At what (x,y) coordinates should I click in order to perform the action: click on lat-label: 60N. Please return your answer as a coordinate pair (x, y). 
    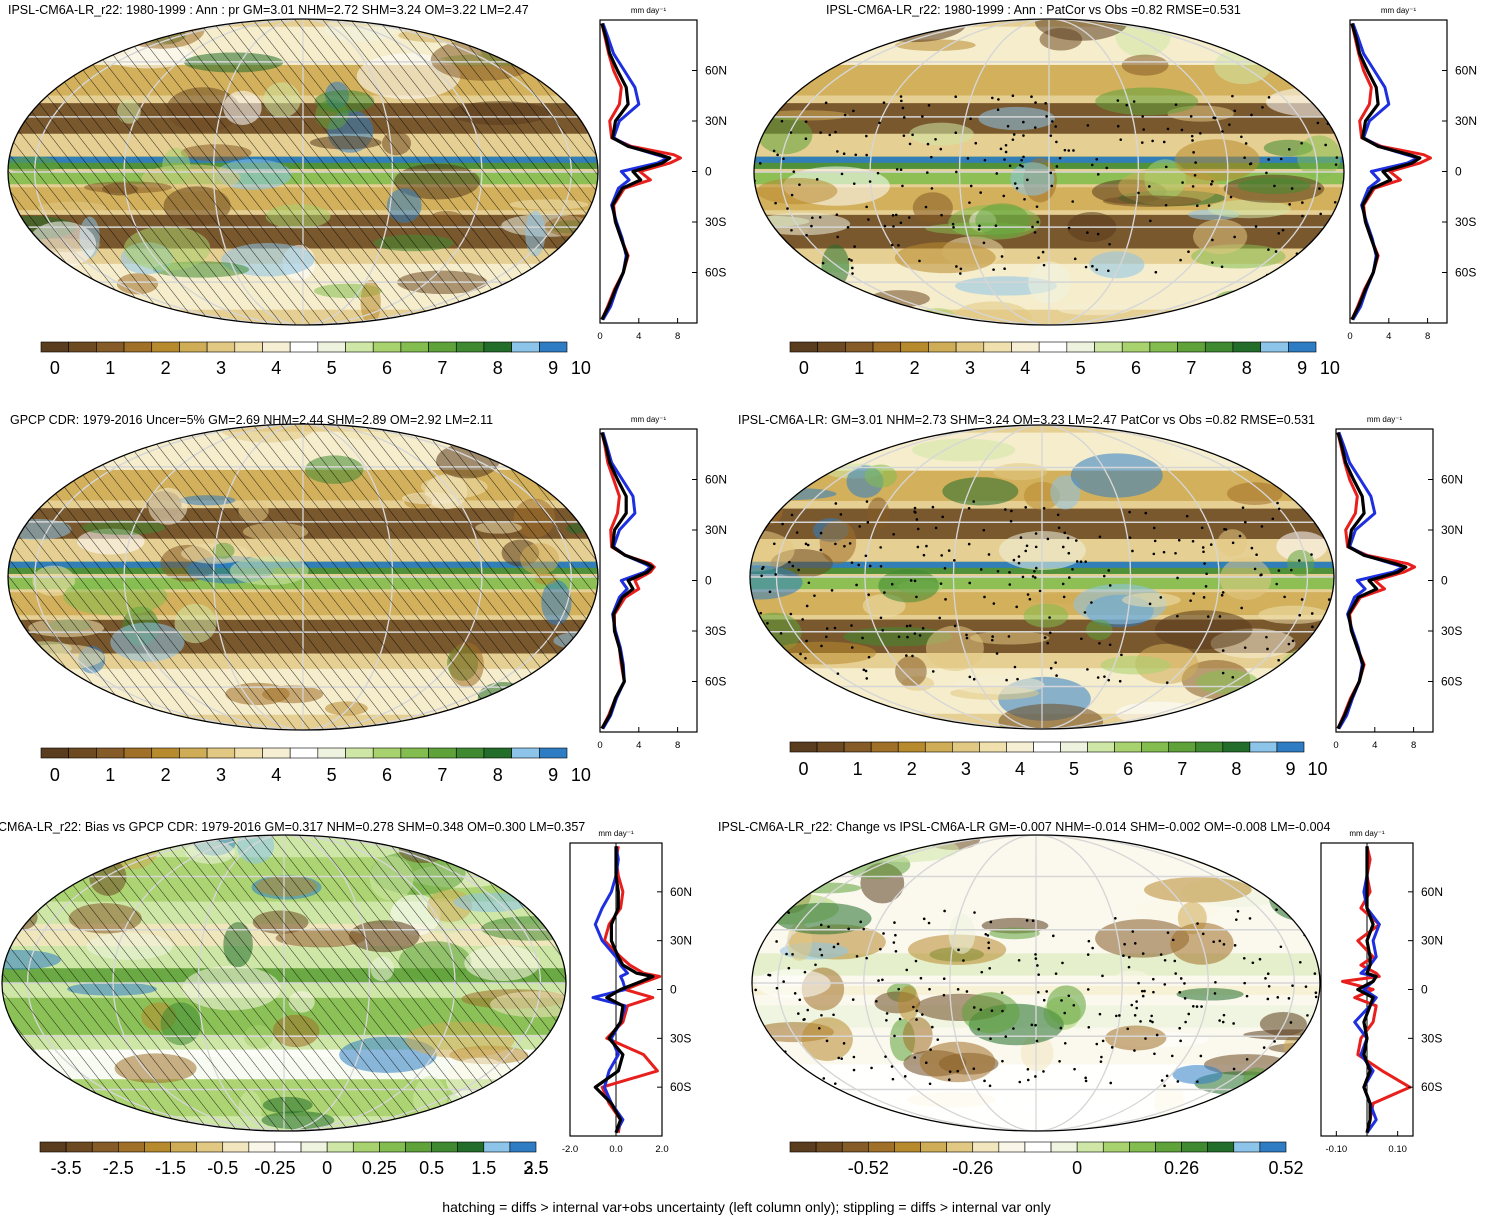
    Looking at the image, I should click on (1466, 71).